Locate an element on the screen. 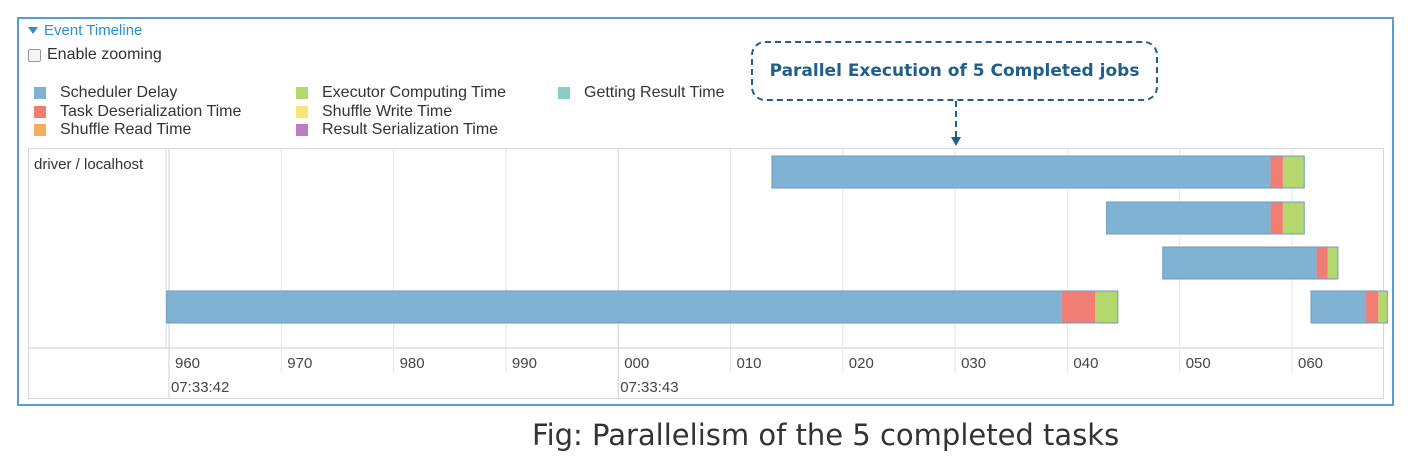 The height and width of the screenshot is (470, 1414). legend-item-shuffle-read: Shuffle Read Time is located at coordinates (112, 130).